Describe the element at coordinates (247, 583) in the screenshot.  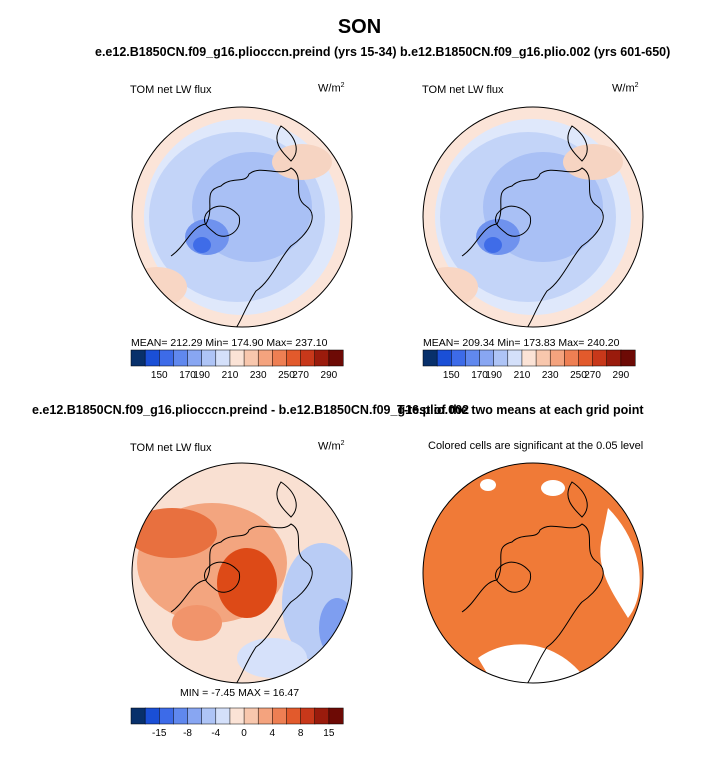
I see `field-max` at that location.